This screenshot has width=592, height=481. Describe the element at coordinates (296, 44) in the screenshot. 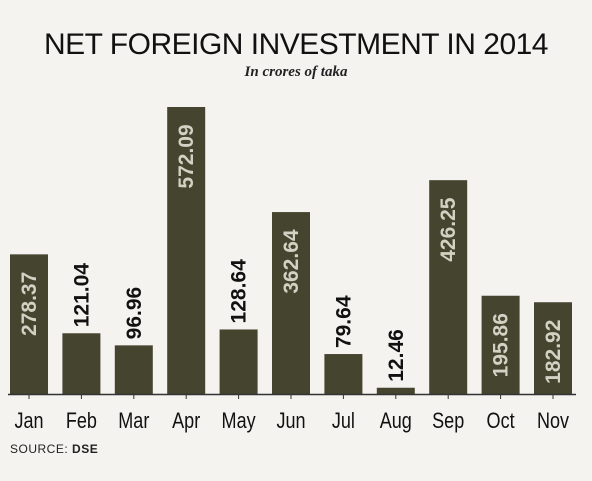

I see `chart-title: NET FOREIGN INVESTMENT IN 2014` at that location.